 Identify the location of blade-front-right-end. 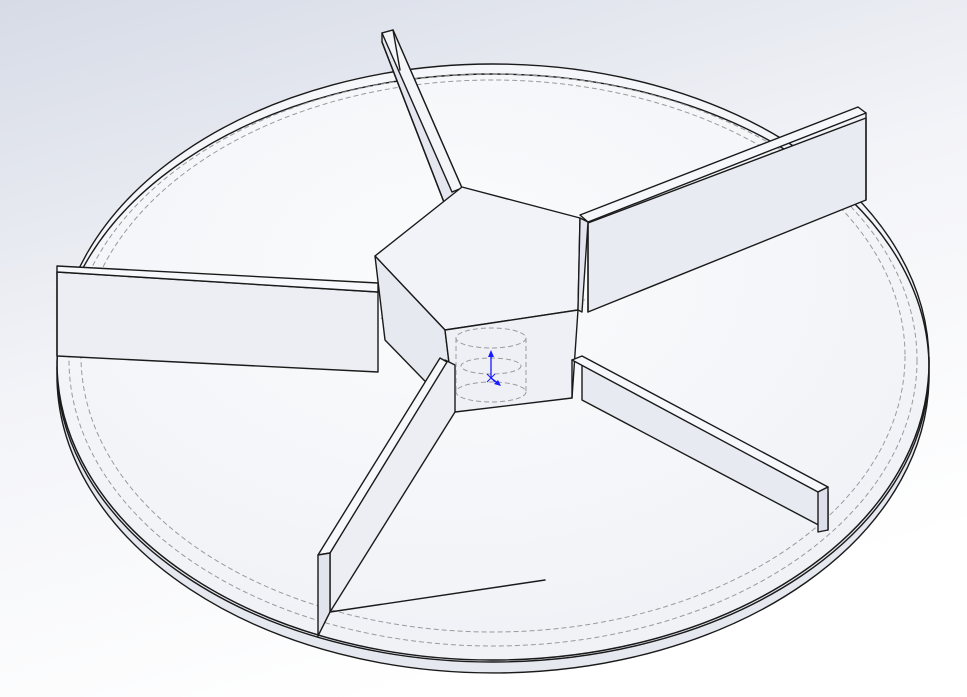
(823, 509).